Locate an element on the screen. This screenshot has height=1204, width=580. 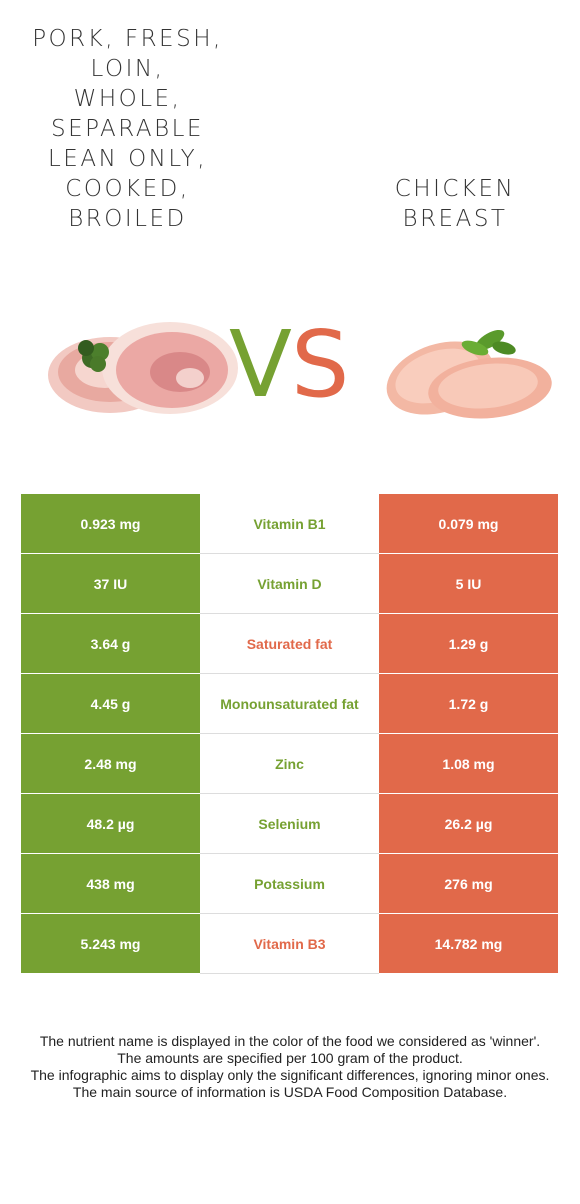
table-row: 5.243 mg Vitamin B3 14.782 mg is located at coordinates (289, 944).